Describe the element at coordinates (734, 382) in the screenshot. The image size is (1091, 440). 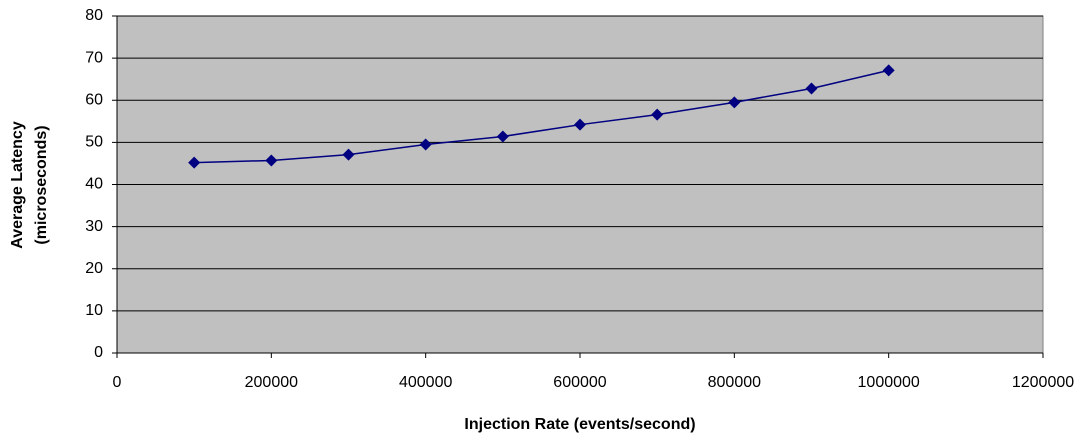
I see `x-tick-label: 800000` at that location.